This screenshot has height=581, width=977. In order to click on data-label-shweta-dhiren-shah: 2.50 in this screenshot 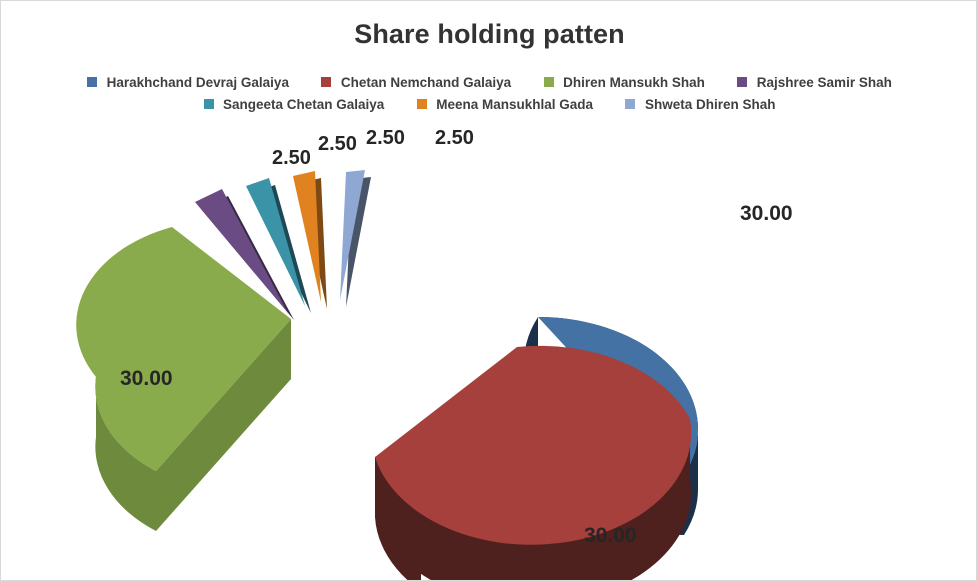, I will do `click(454, 138)`.